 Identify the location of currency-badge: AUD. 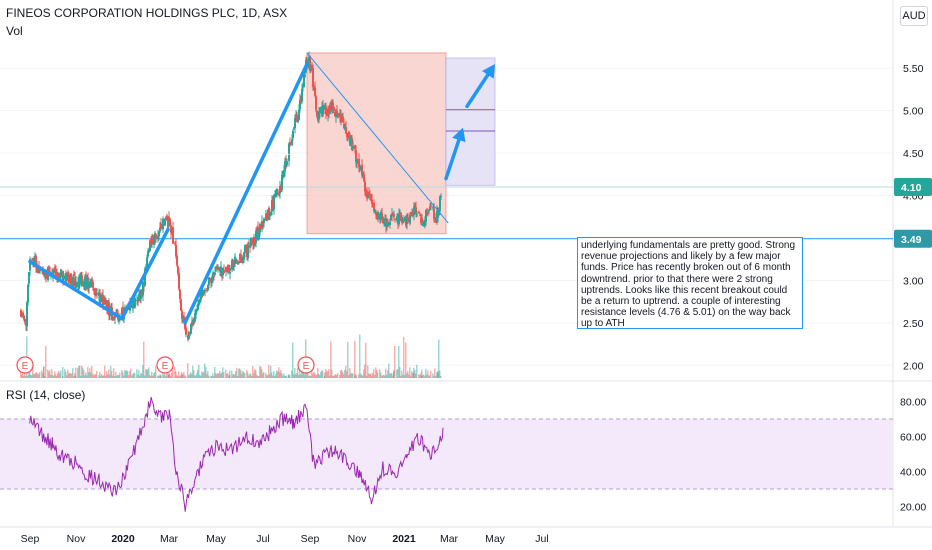
(914, 16).